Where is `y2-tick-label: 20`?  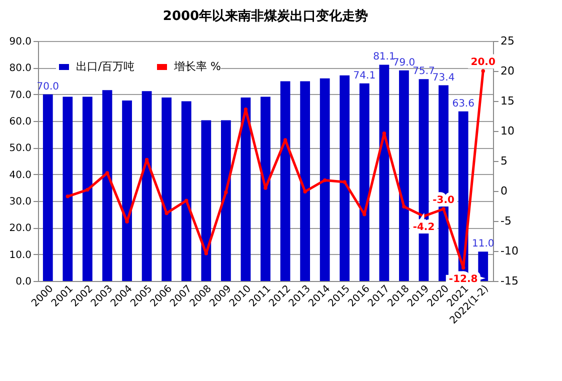
y2-tick-label: 20 is located at coordinates (507, 71).